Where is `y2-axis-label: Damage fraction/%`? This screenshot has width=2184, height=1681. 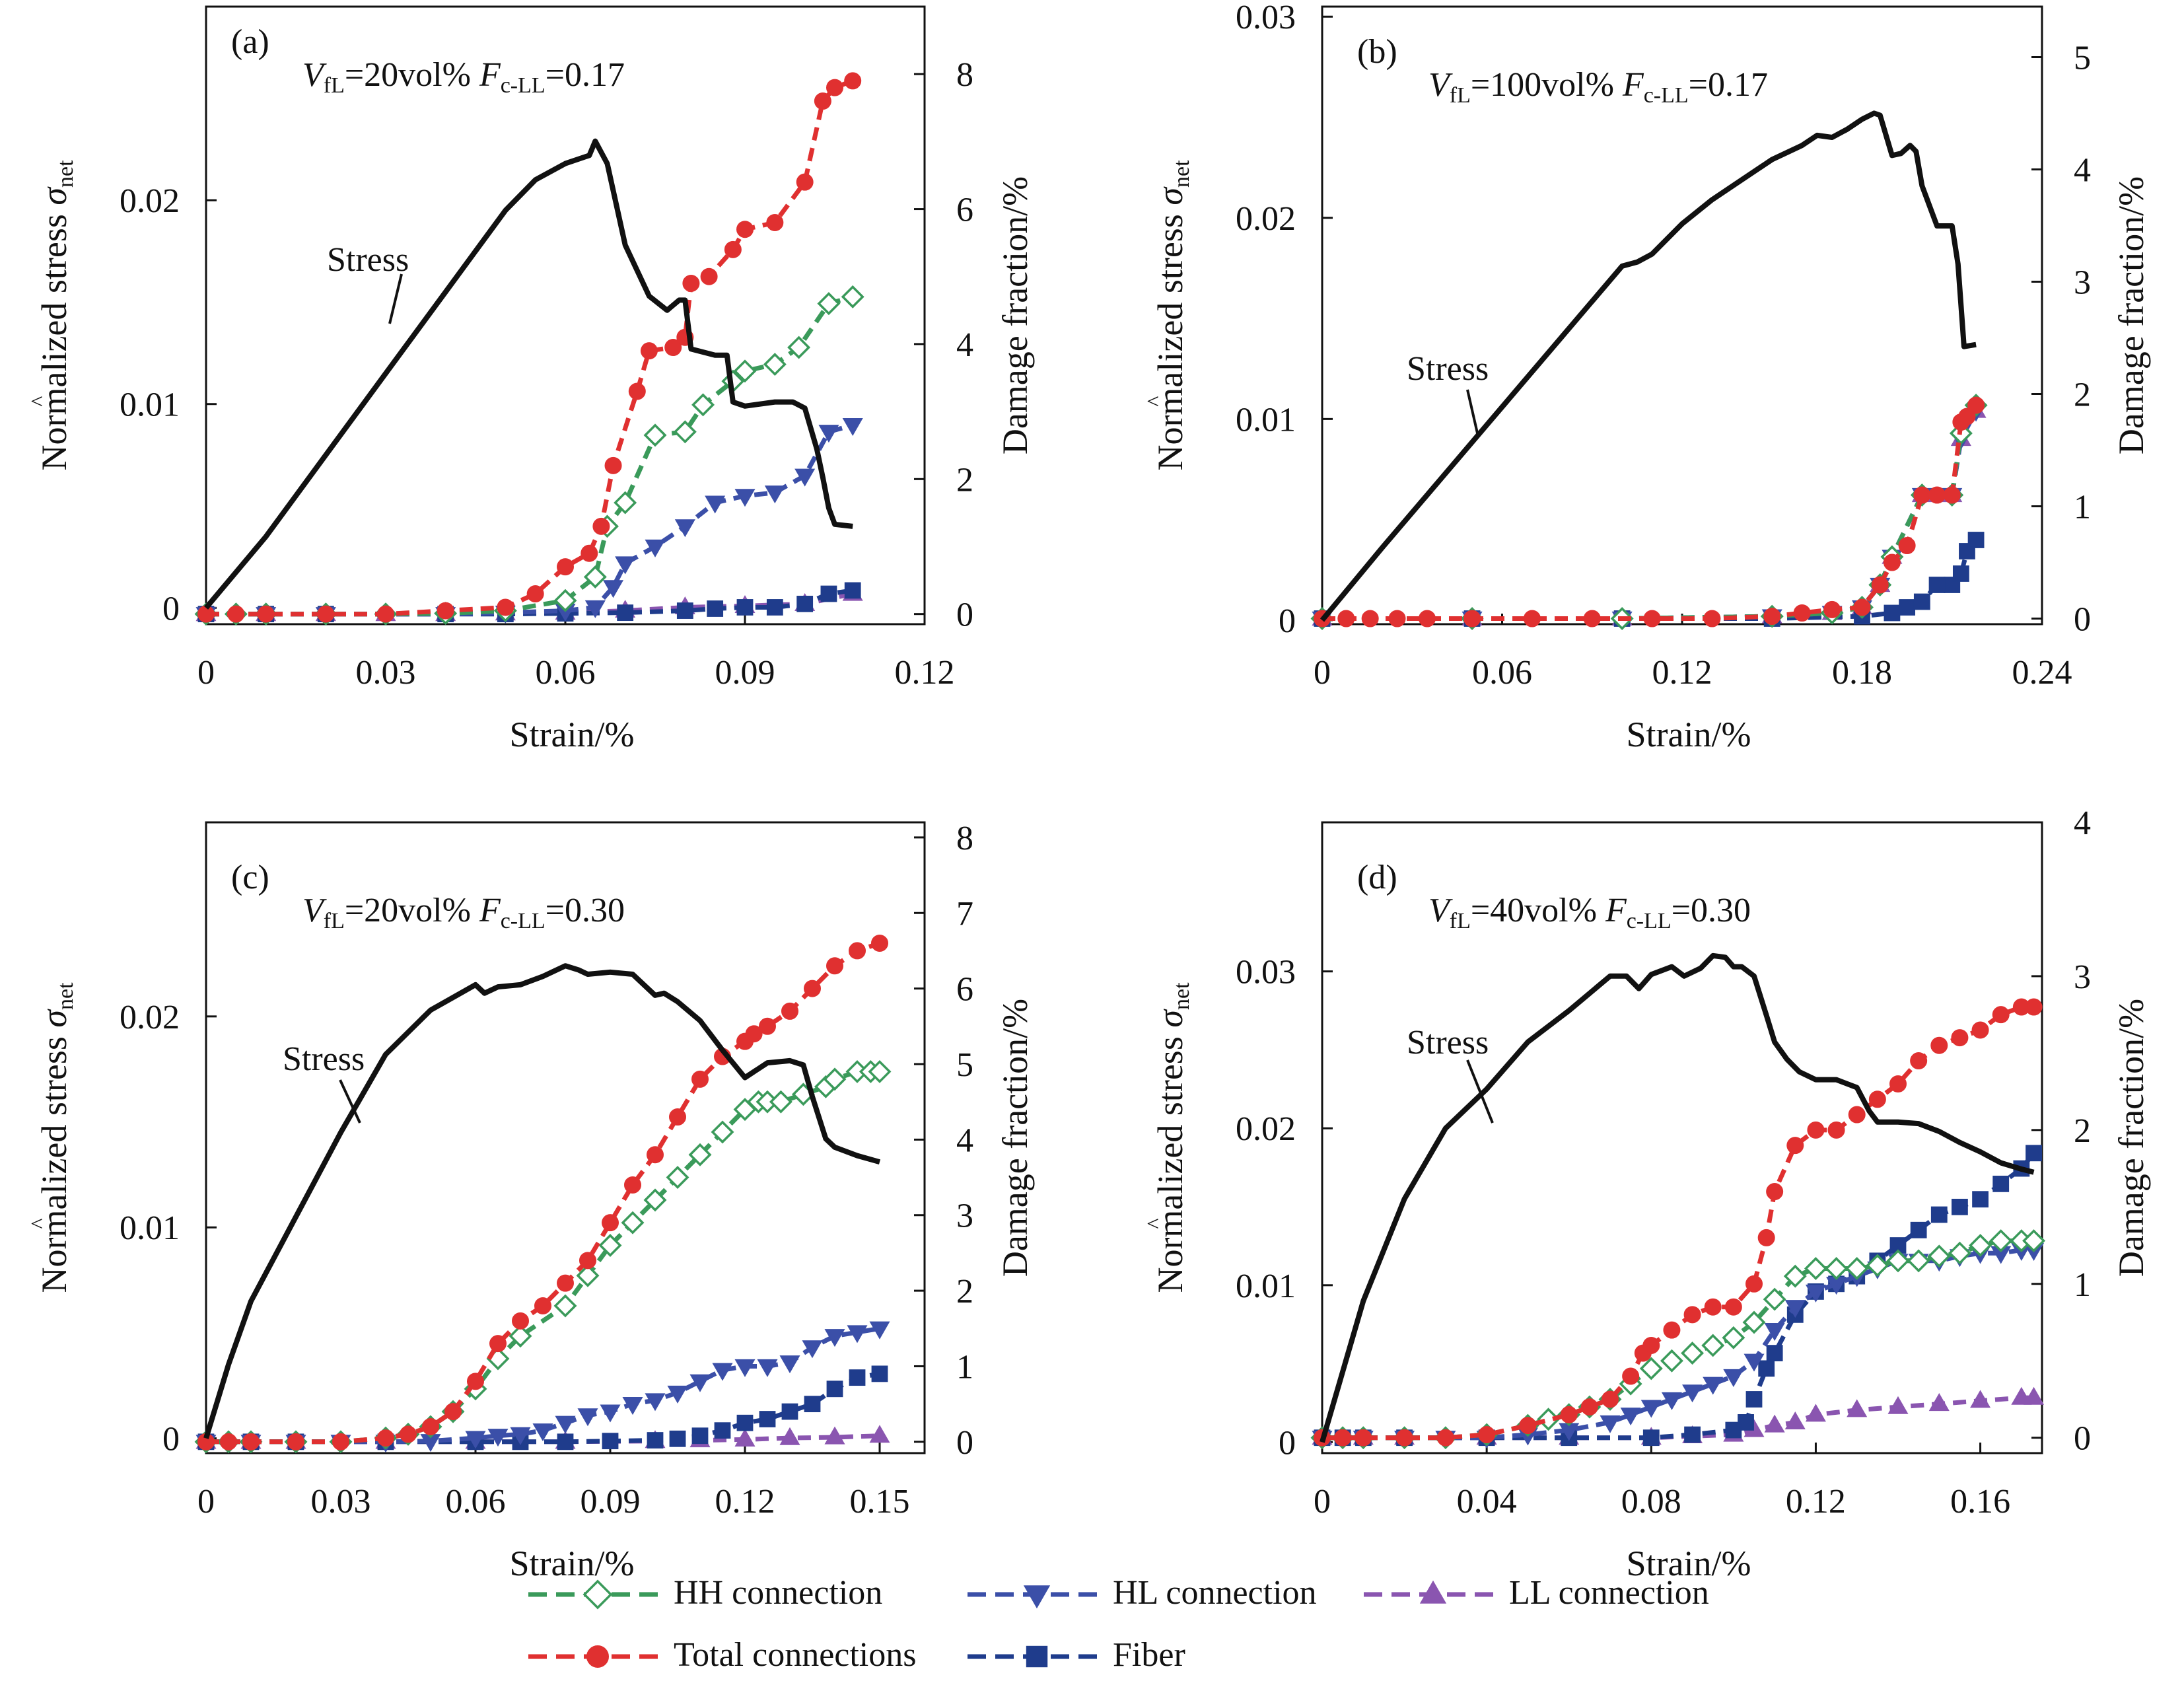
y2-axis-label: Damage fraction/% is located at coordinates (2131, 315).